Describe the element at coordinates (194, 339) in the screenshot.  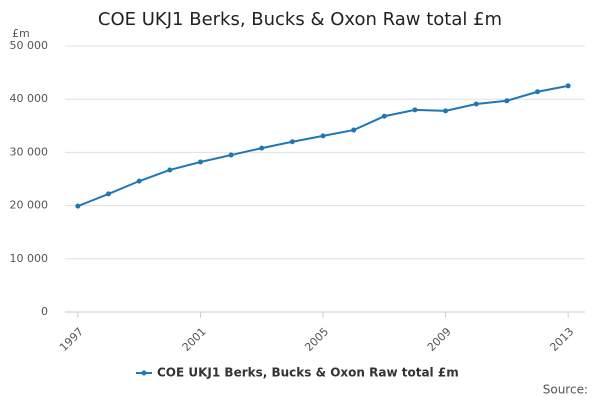
I see `x-tick-label: 2001` at that location.